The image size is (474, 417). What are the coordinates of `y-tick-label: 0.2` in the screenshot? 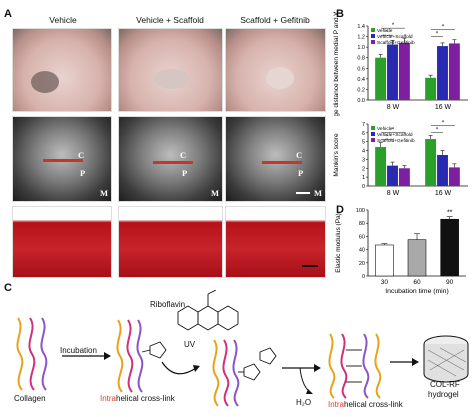 It's located at (361, 90).